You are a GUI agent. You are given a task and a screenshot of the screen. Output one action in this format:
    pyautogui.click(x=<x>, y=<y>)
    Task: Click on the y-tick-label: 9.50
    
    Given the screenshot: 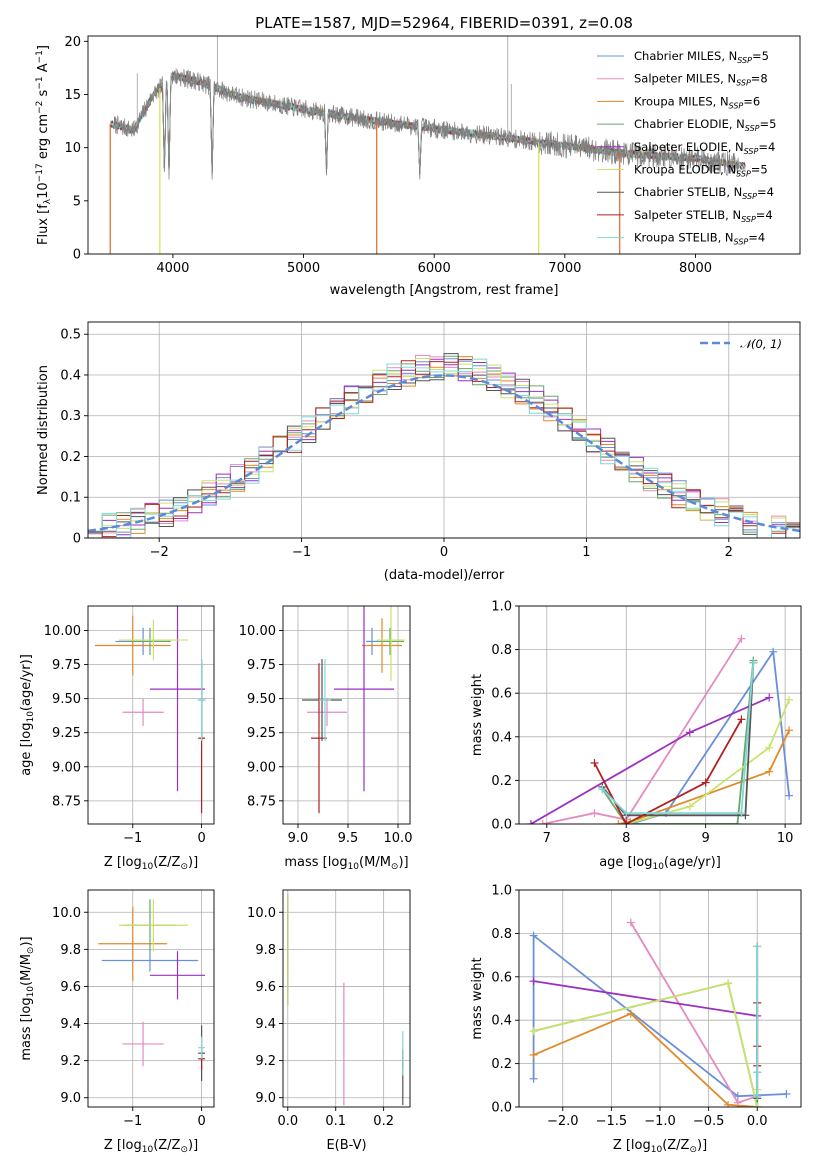 What is the action you would take?
    pyautogui.click(x=66, y=699)
    